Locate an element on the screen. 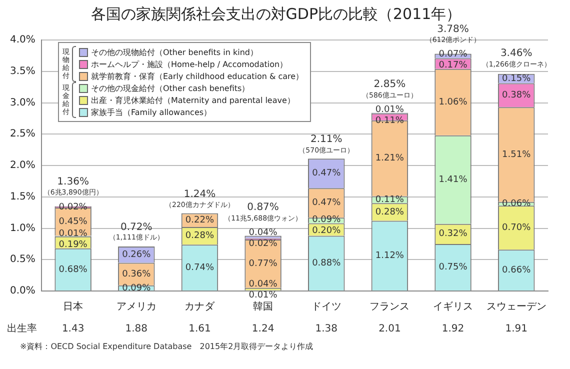 This screenshot has height=369, width=570. text: 1.24 is located at coordinates (263, 329).